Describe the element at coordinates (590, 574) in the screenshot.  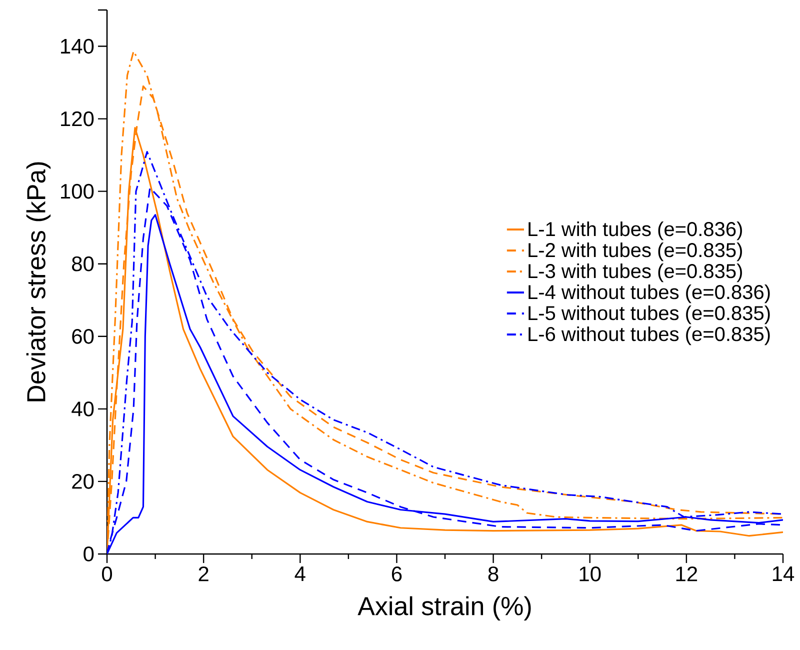
I see `x-tick-label: 10` at that location.